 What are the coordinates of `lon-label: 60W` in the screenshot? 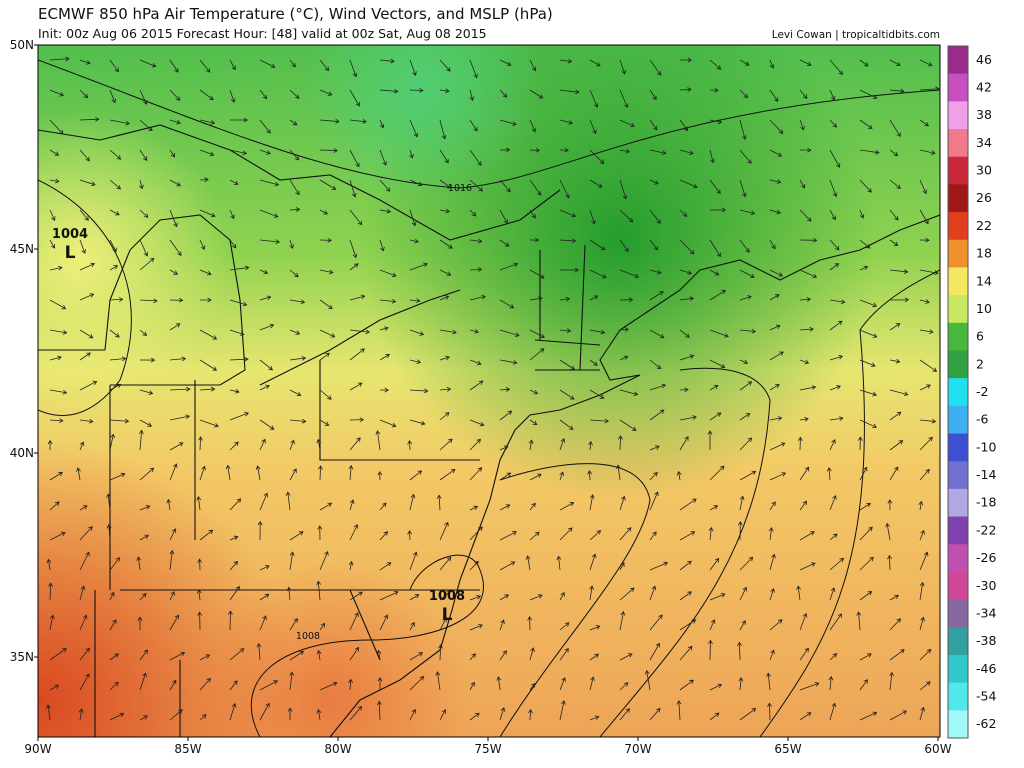 It's located at (937, 749).